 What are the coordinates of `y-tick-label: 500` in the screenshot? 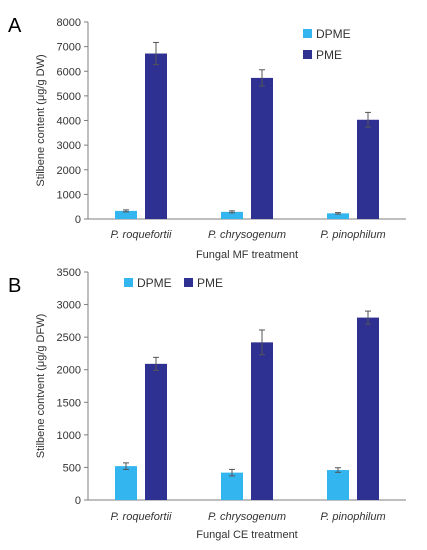 It's located at (72, 468).